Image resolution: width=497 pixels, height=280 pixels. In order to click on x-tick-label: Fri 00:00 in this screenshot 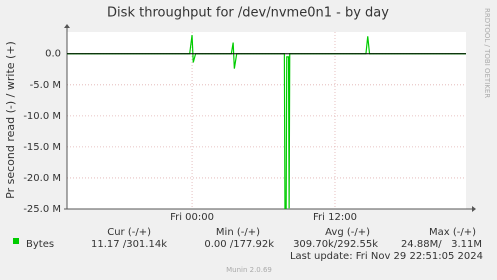, I will do `click(192, 217)`.